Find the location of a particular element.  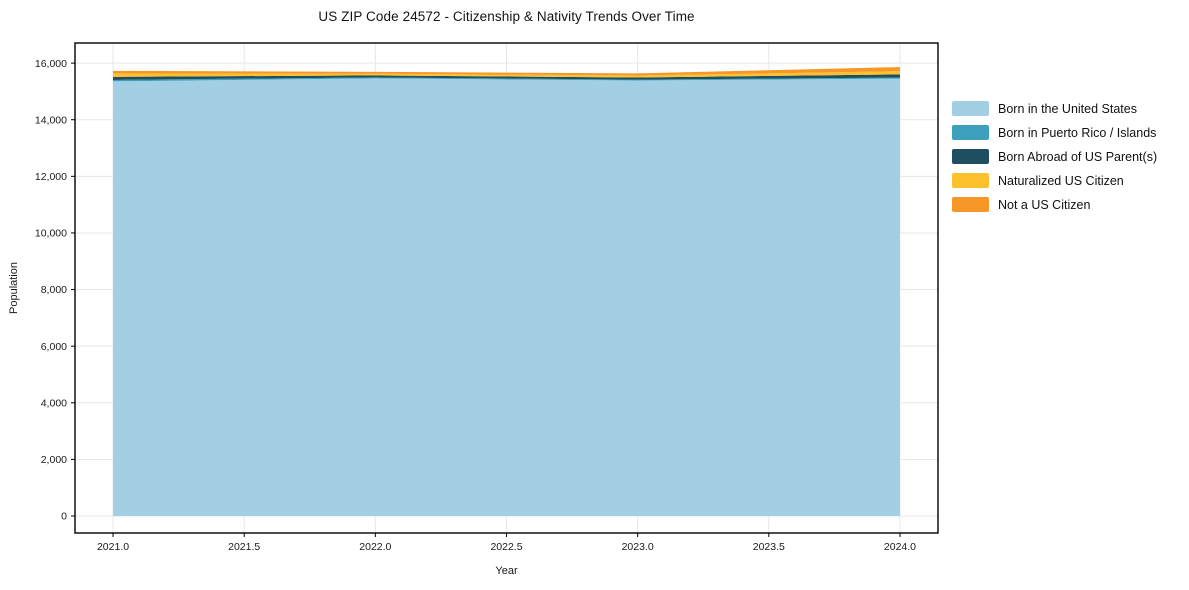

area-born-in-puerto-rico-islands is located at coordinates (506, 79).